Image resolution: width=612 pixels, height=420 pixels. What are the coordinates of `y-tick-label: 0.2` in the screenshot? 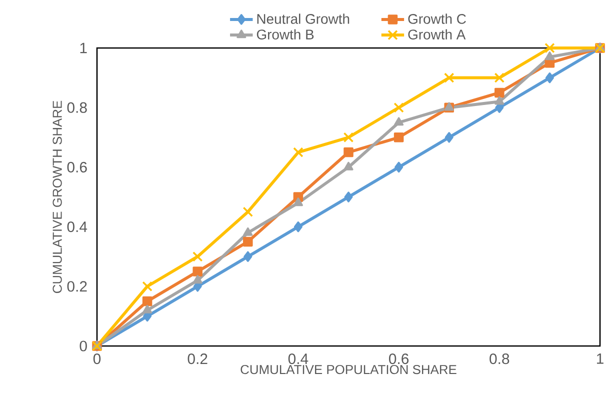 It's located at (77, 286).